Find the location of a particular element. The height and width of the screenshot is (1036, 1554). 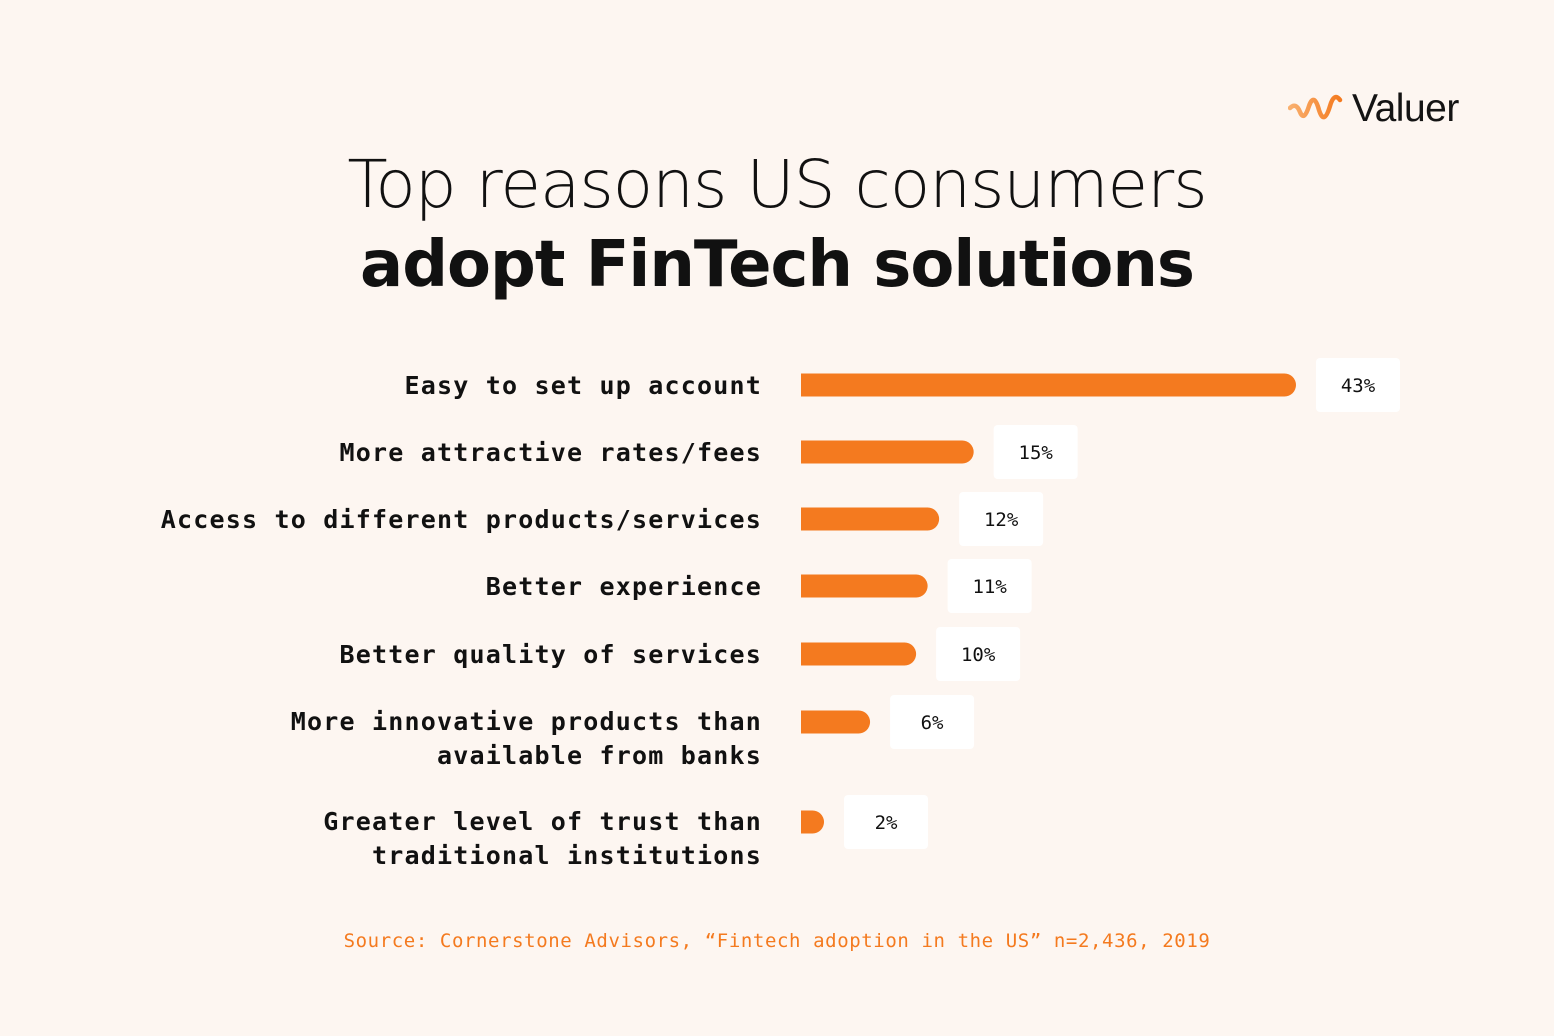

data-label: 43% is located at coordinates (1358, 386).